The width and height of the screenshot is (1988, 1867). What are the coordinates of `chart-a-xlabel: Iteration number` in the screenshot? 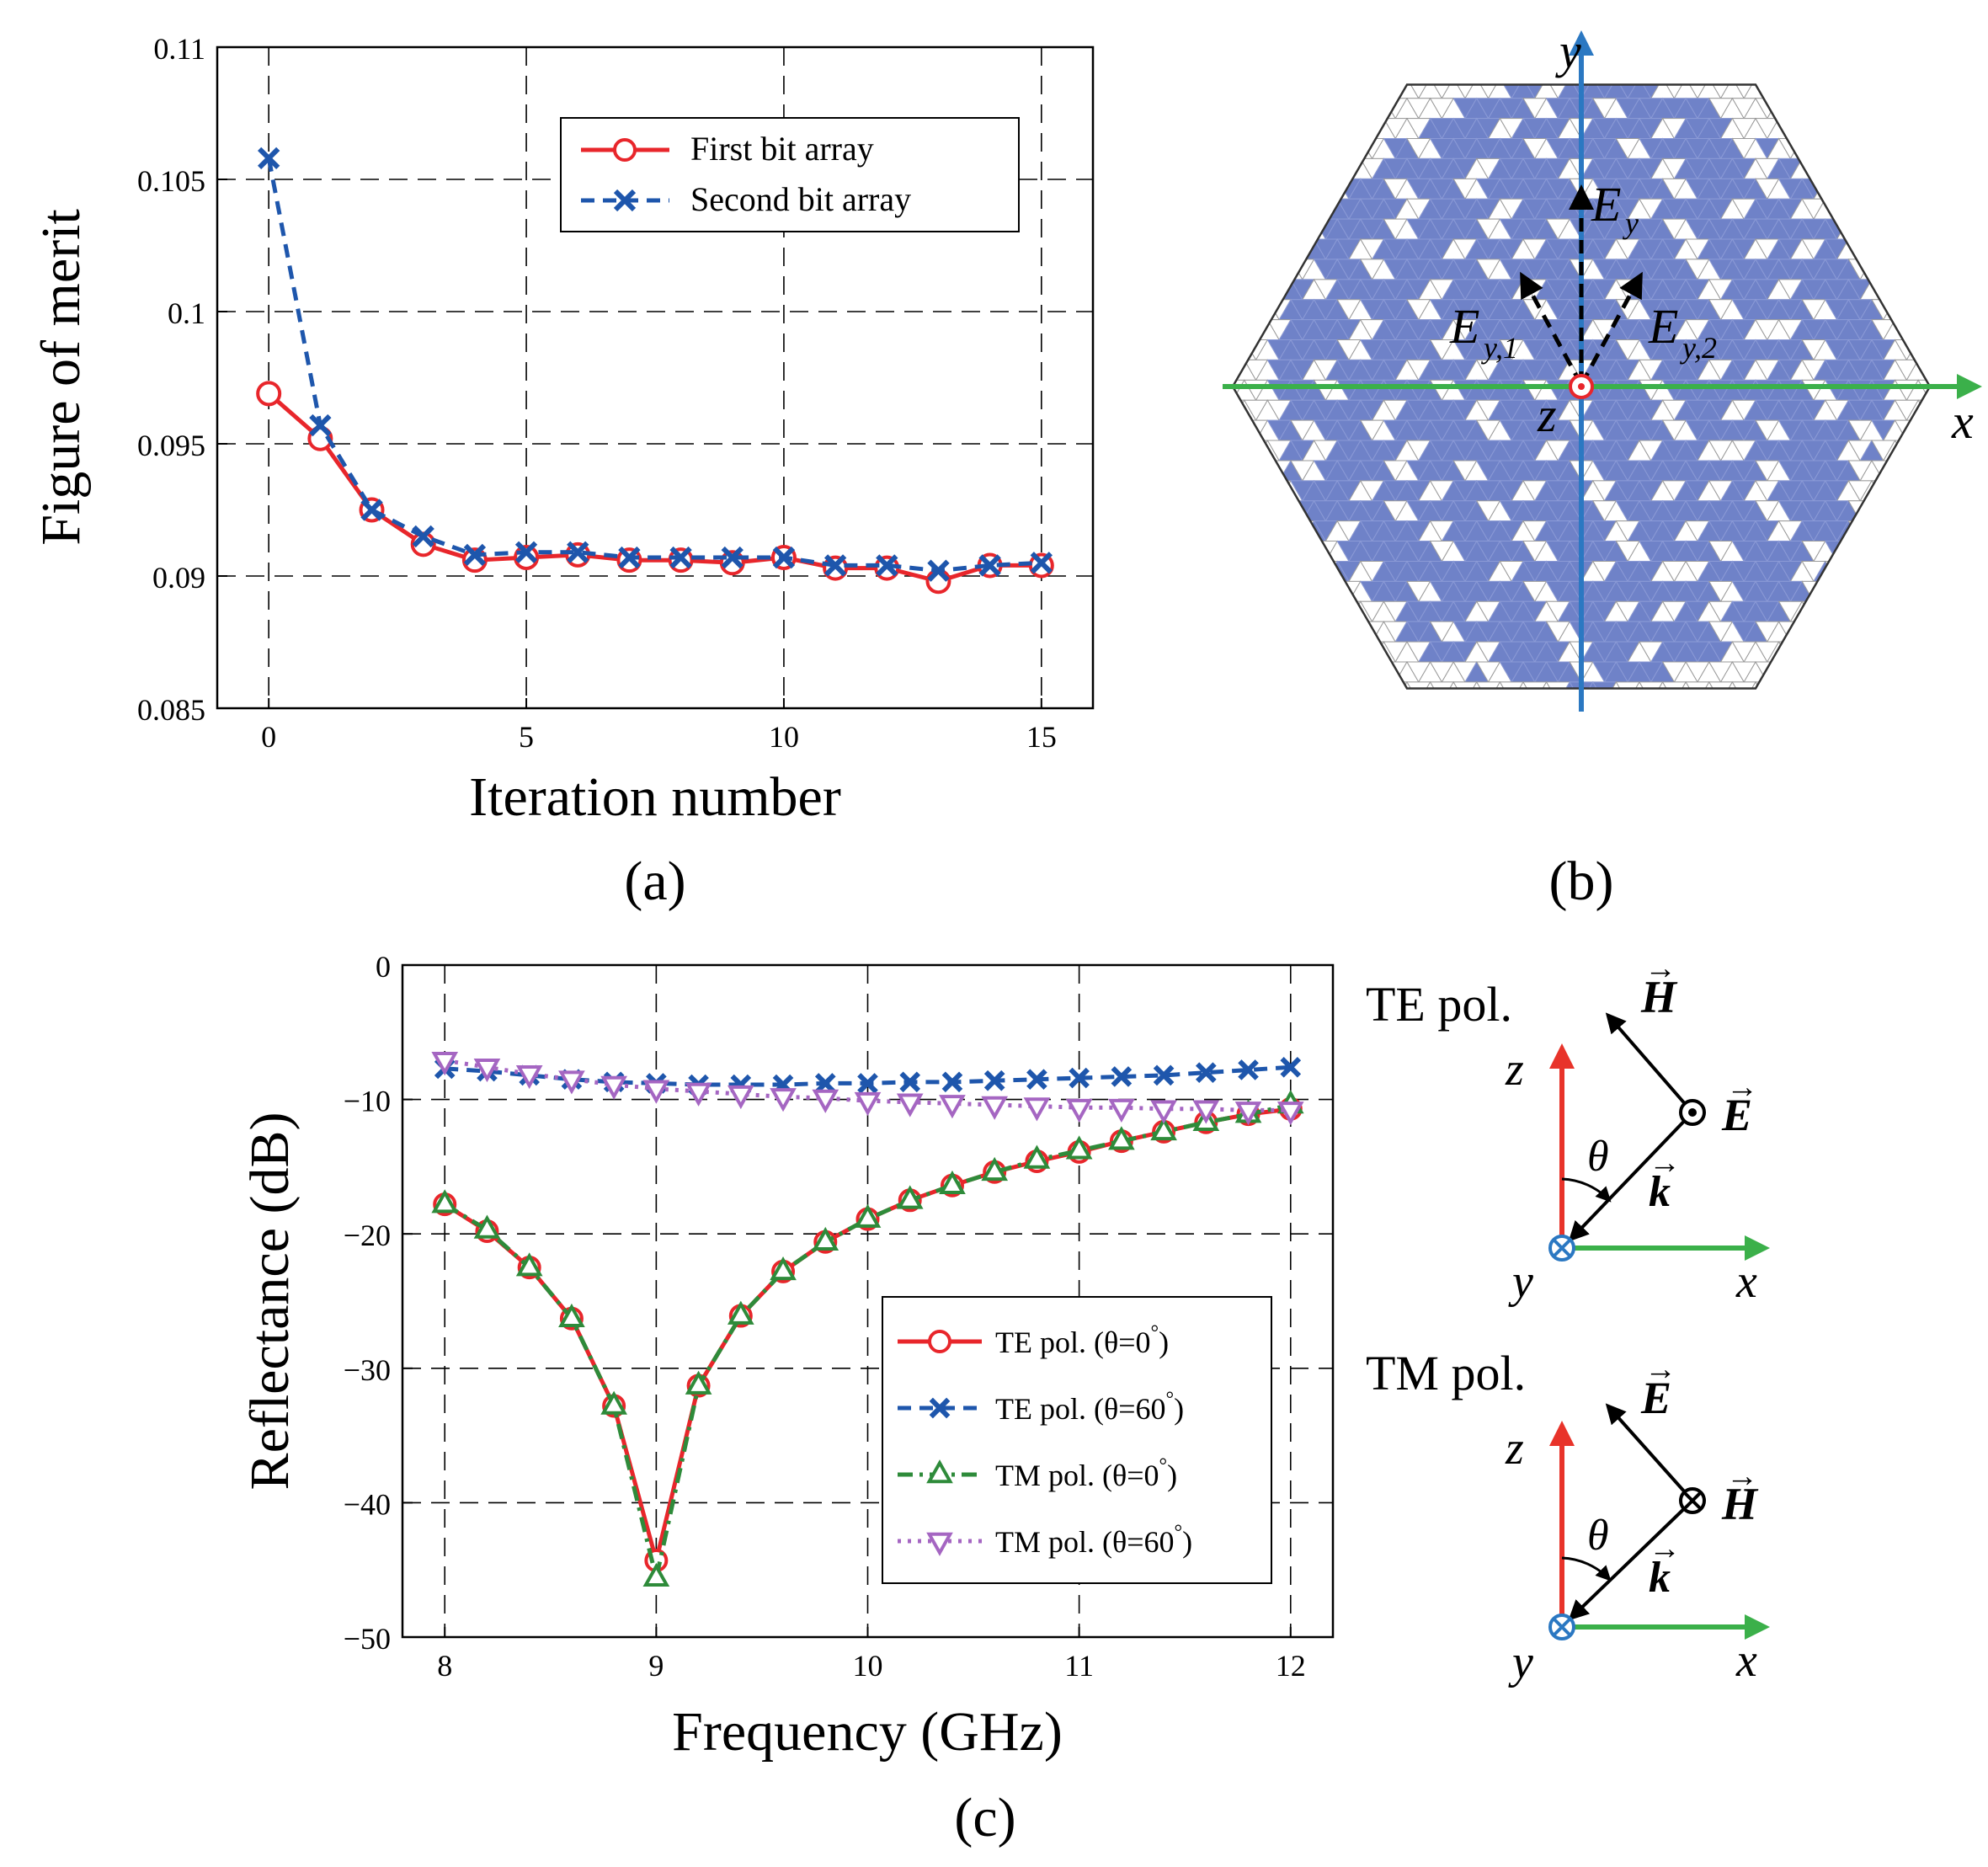 It's located at (655, 797).